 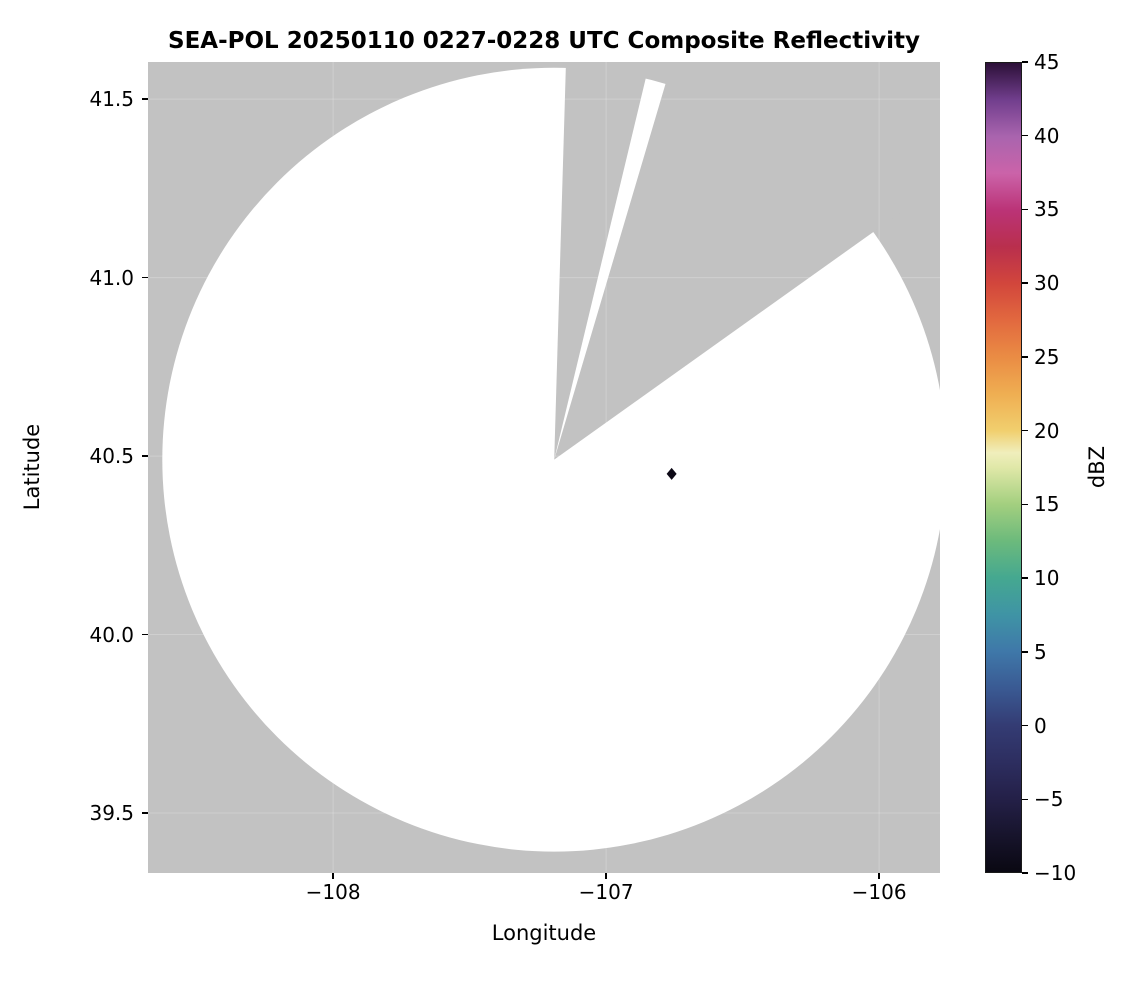 I want to click on x-tick-label: −108, so click(x=333, y=892).